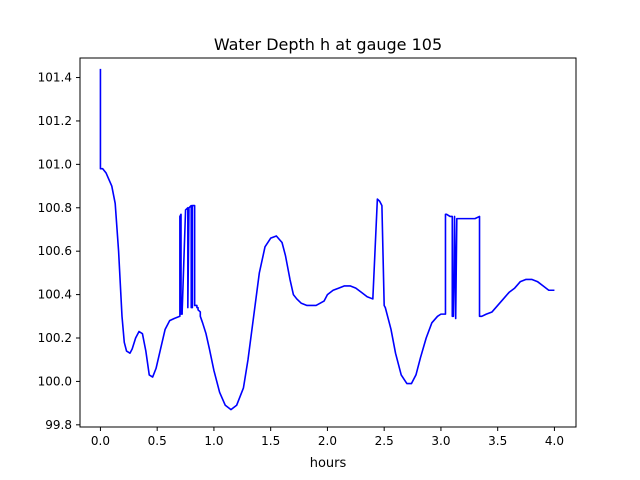  Describe the element at coordinates (213, 441) in the screenshot. I see `x-tick-label: 1.0` at that location.